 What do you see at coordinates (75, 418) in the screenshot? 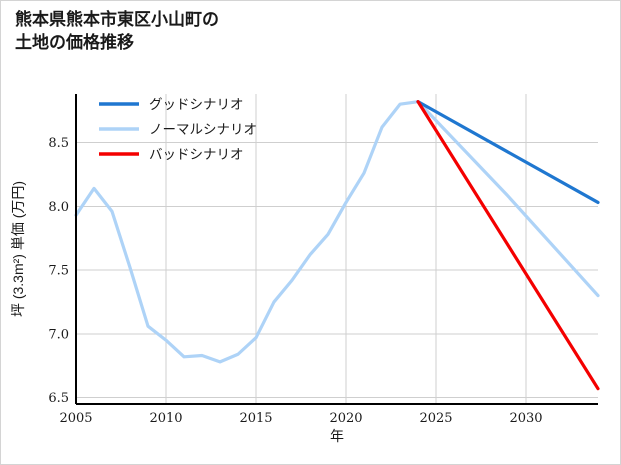
I see `x-tick-label: 2005` at bounding box center [75, 418].